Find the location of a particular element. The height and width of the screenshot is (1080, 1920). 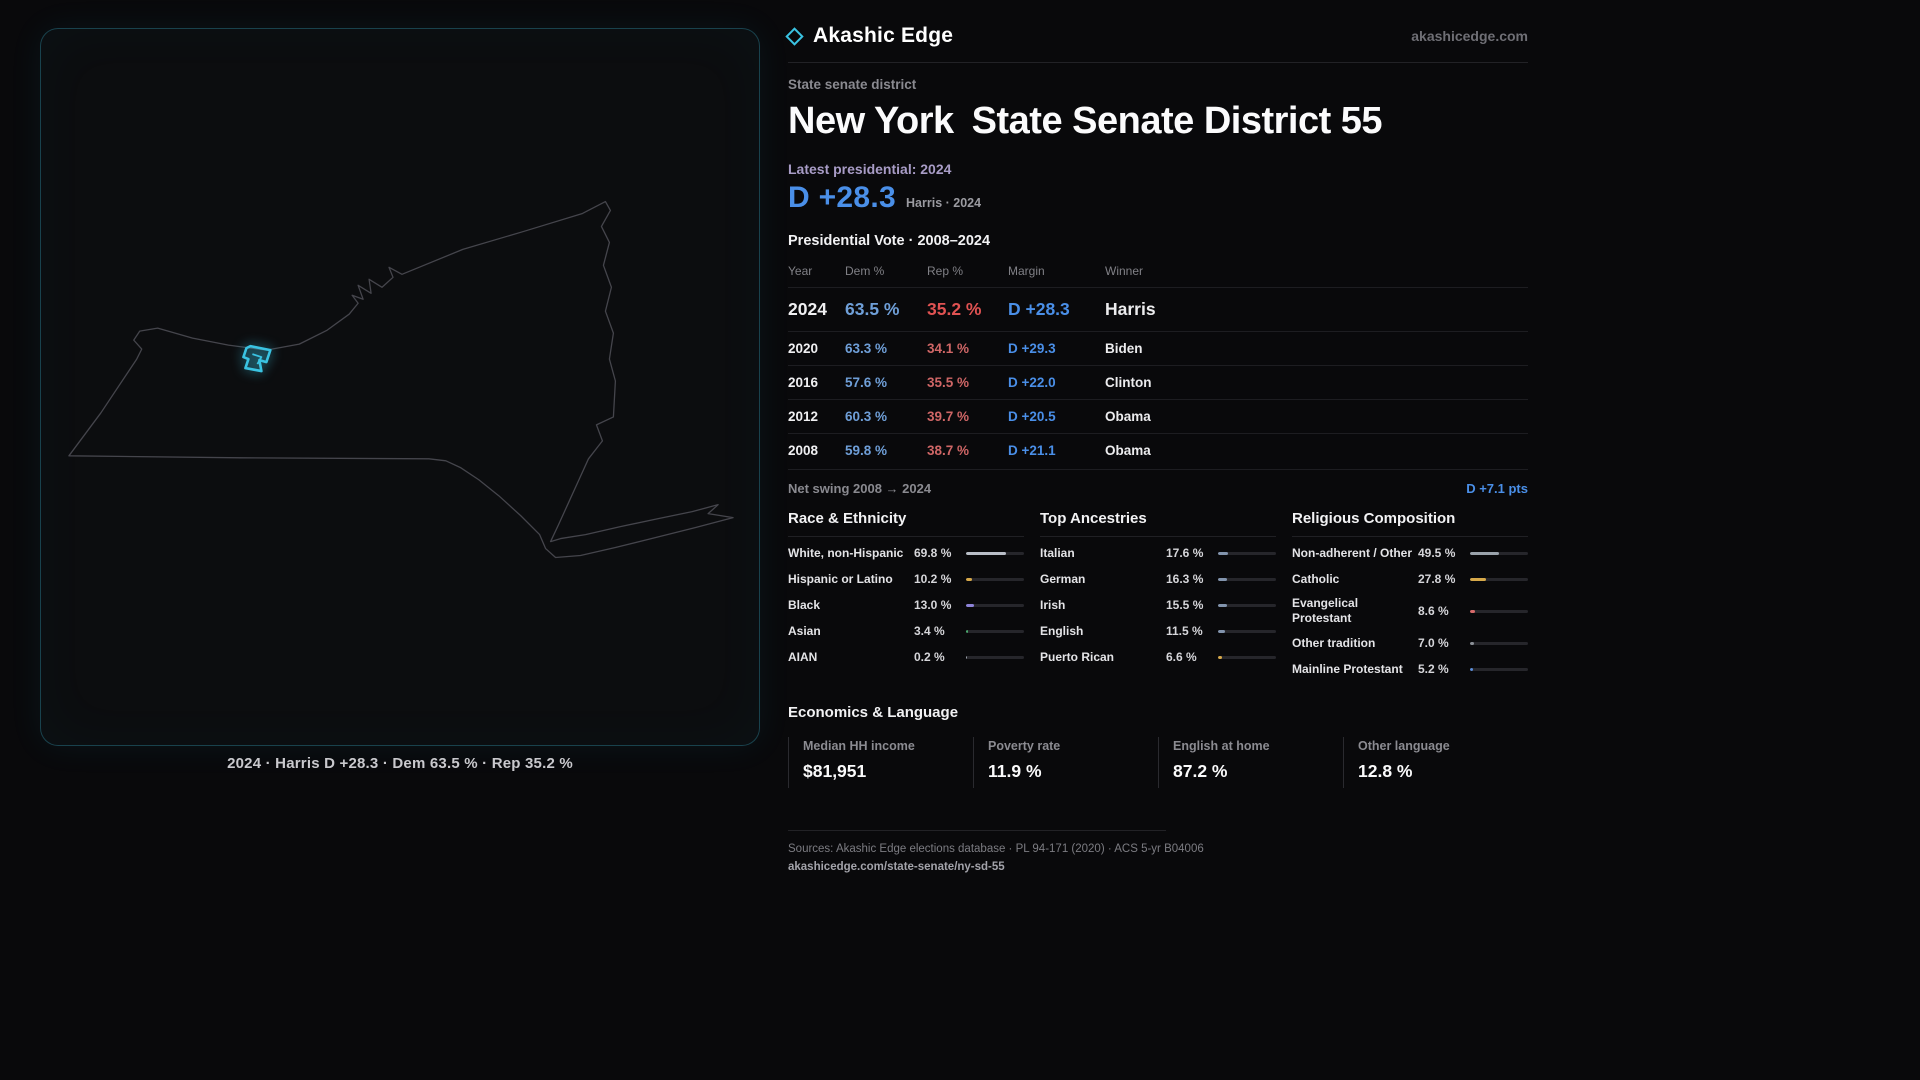

demo-row: AIAN 0.2 % is located at coordinates (906, 657).